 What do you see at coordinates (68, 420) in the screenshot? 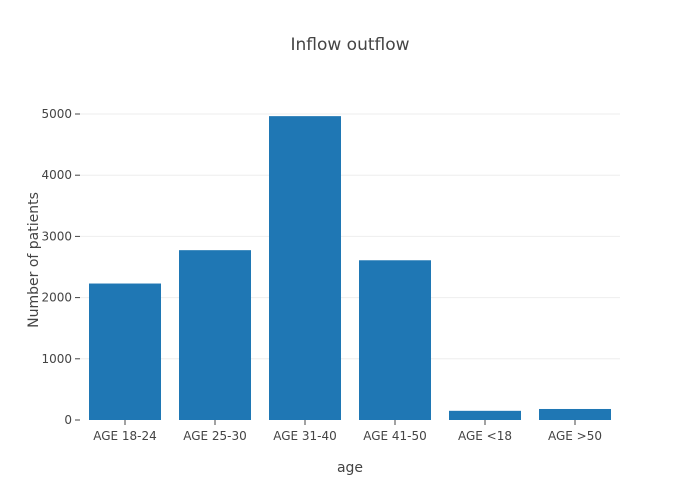
I see `y-tick-label: 0` at bounding box center [68, 420].